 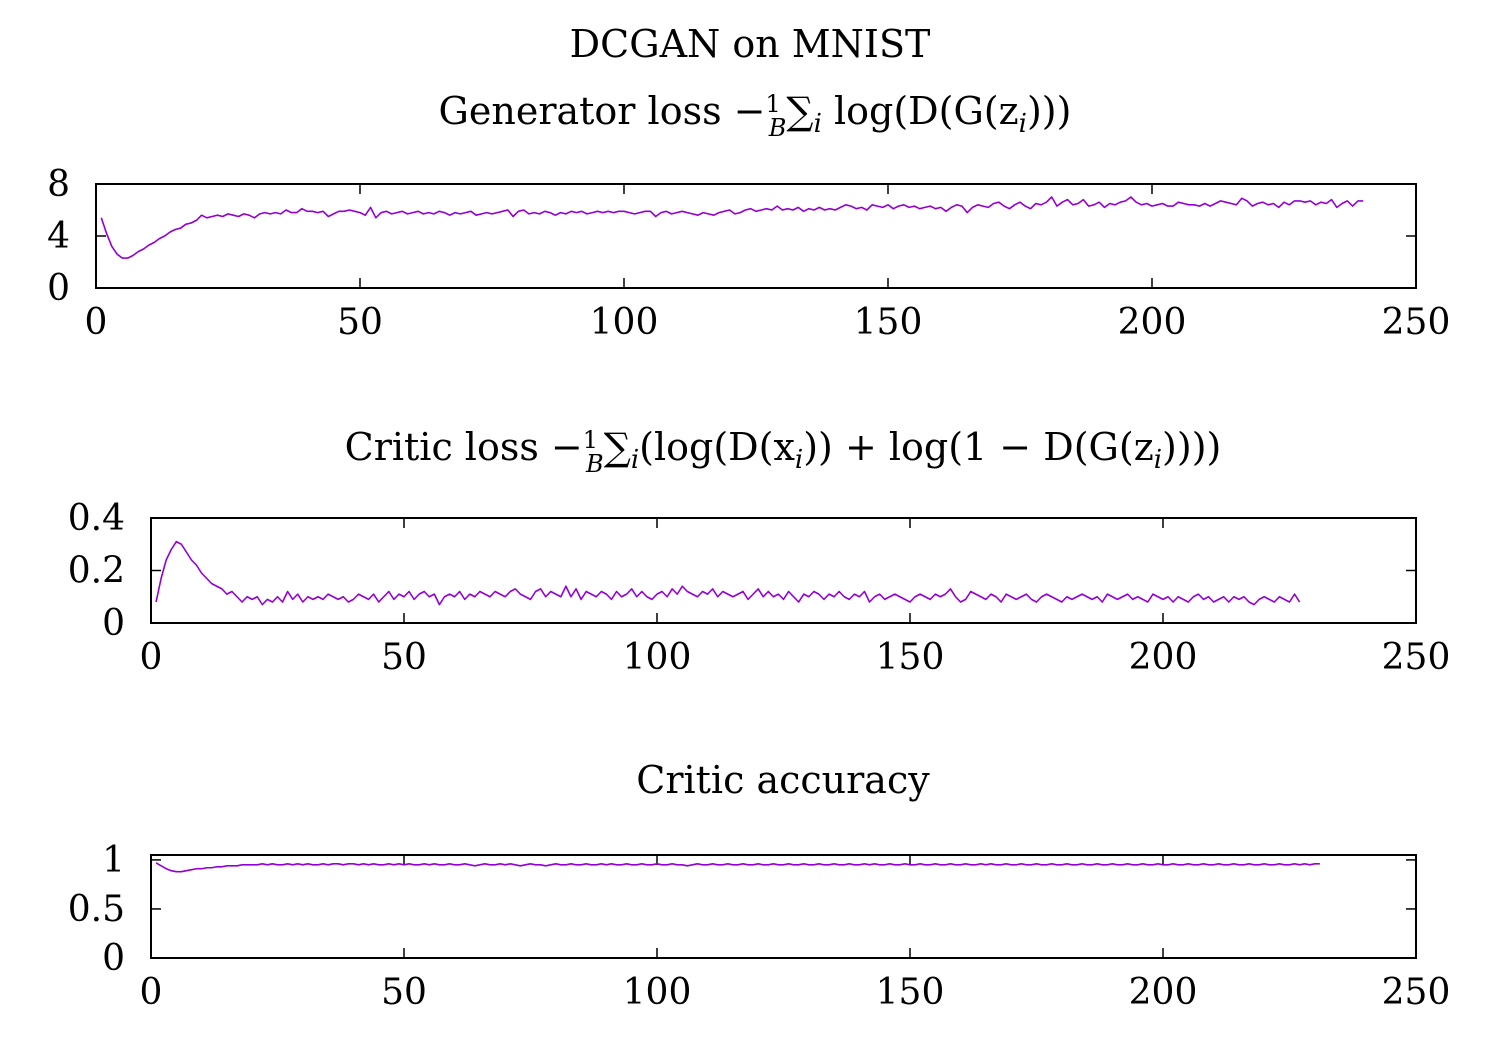 I want to click on critic-loss-xtick-label: 250, so click(x=1416, y=657).